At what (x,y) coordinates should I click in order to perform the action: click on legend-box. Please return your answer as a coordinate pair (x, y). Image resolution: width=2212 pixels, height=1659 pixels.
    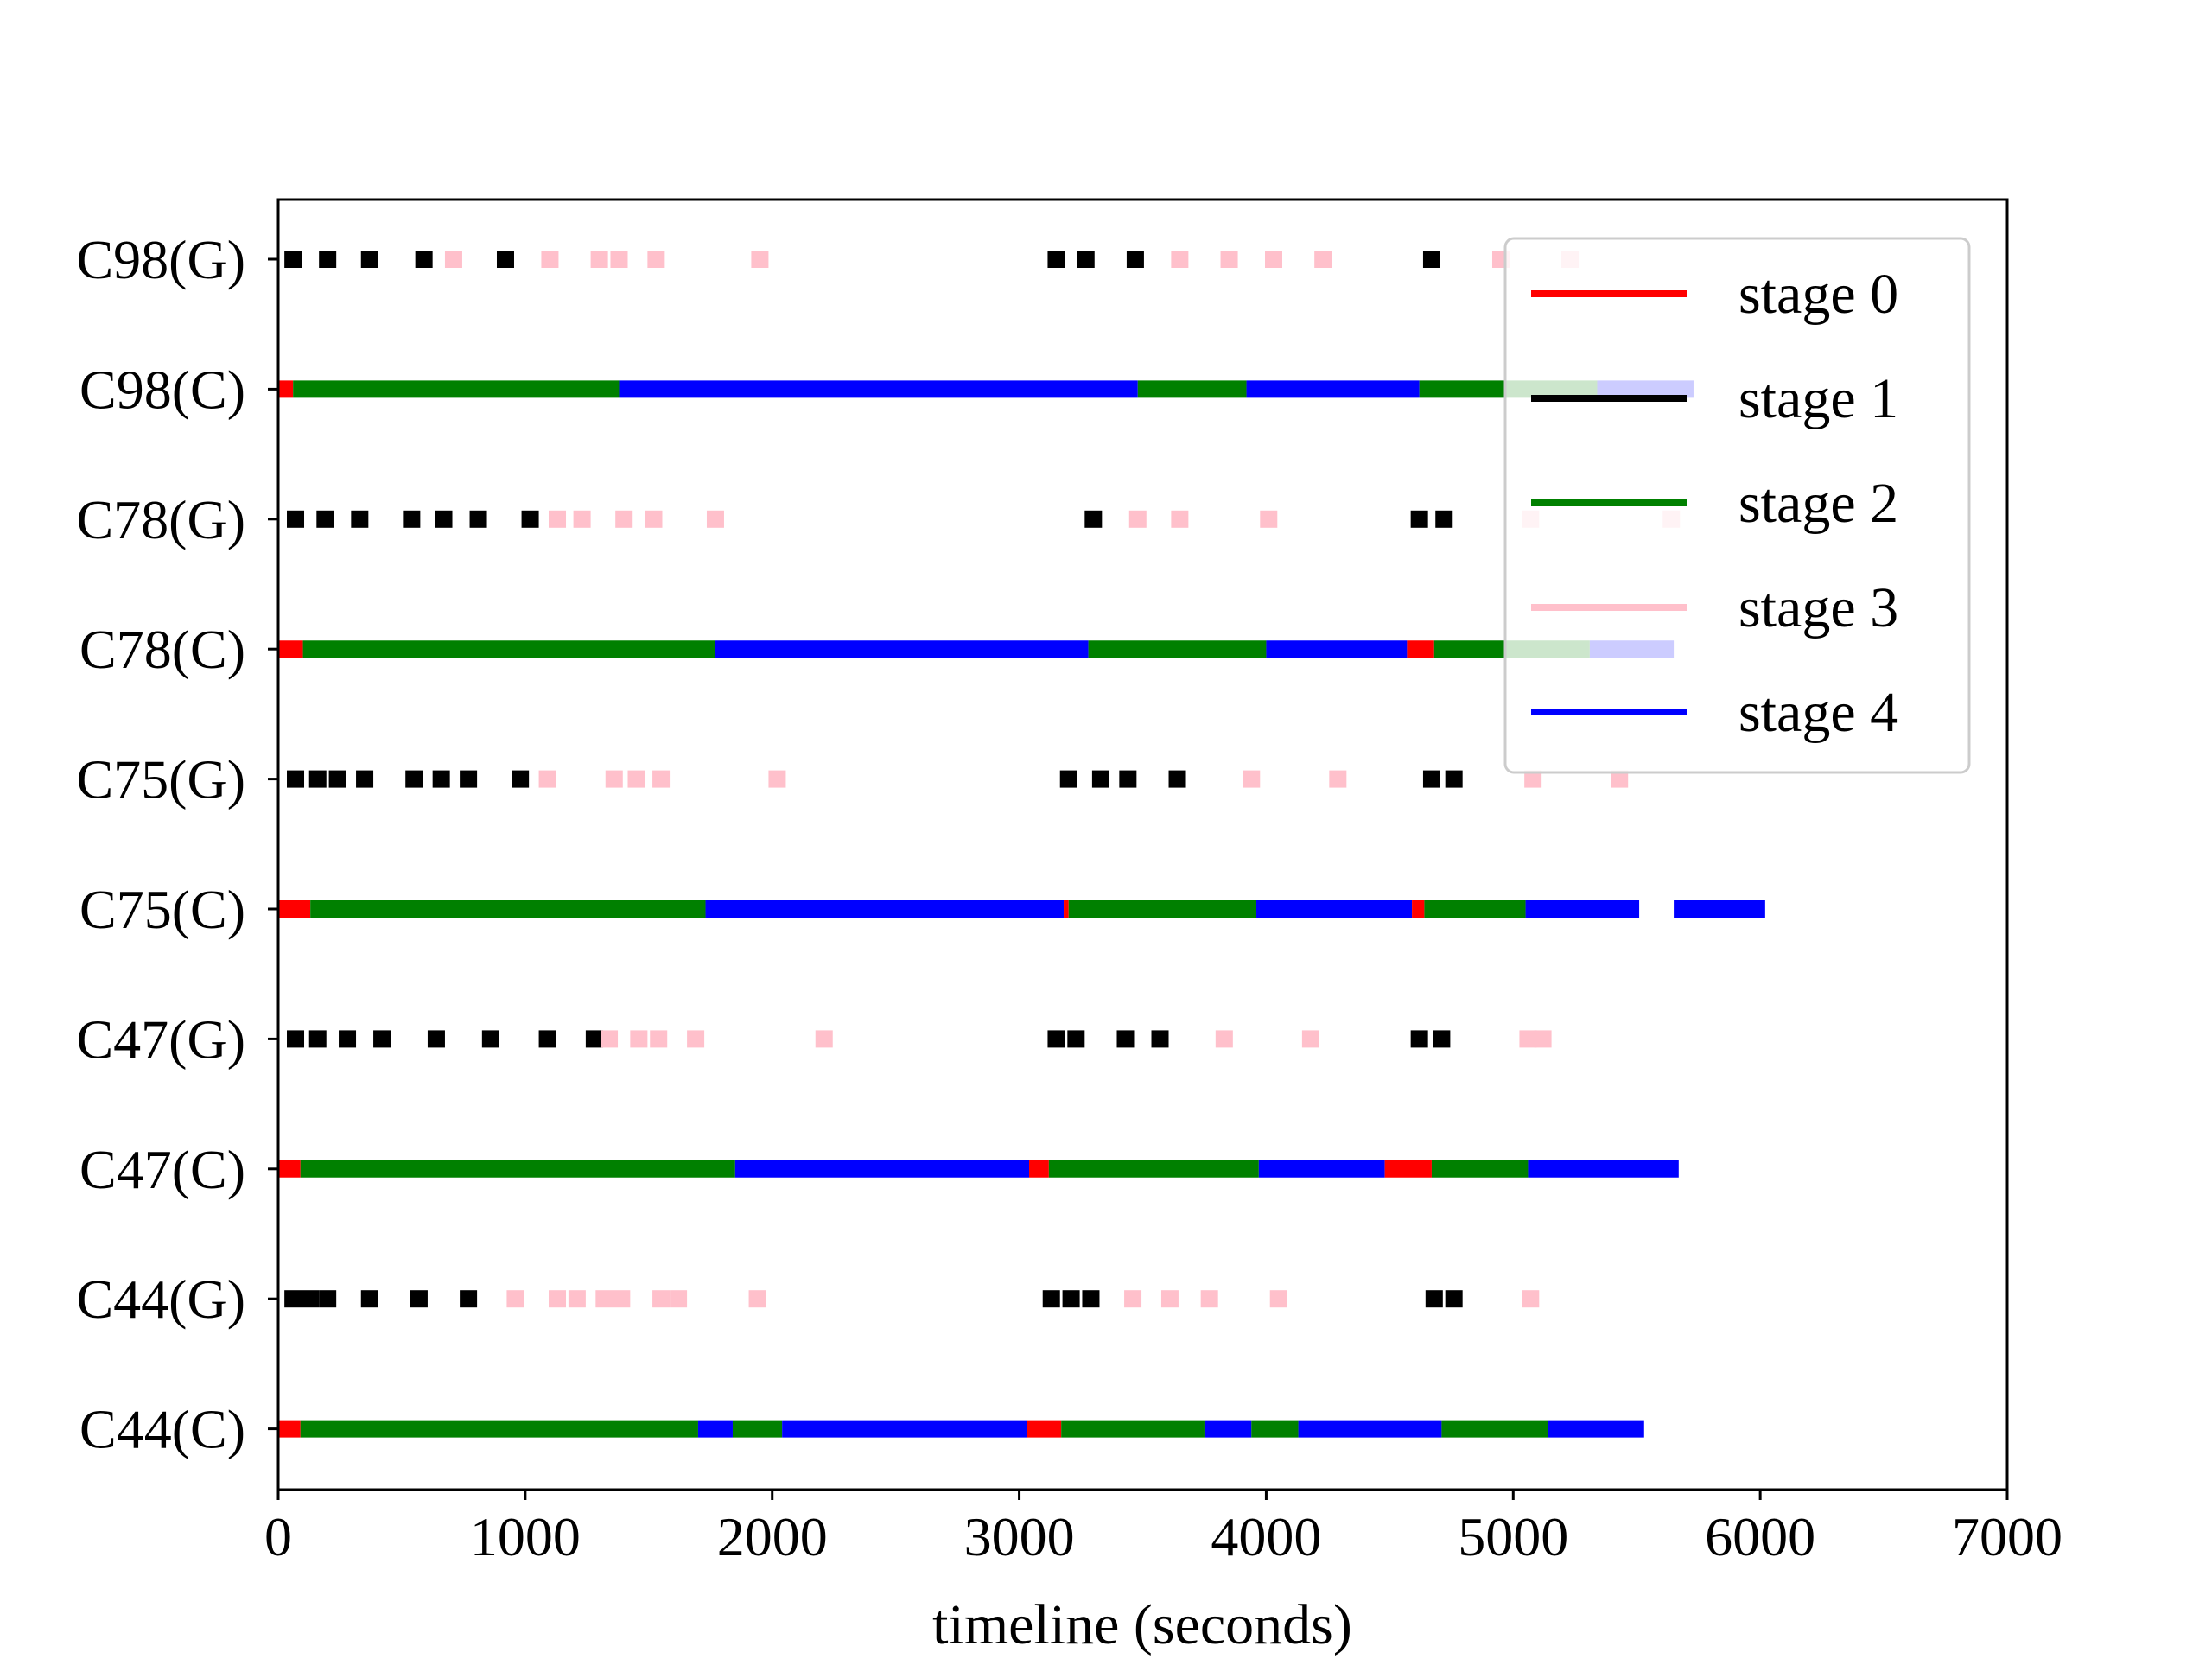
    Looking at the image, I should click on (1737, 506).